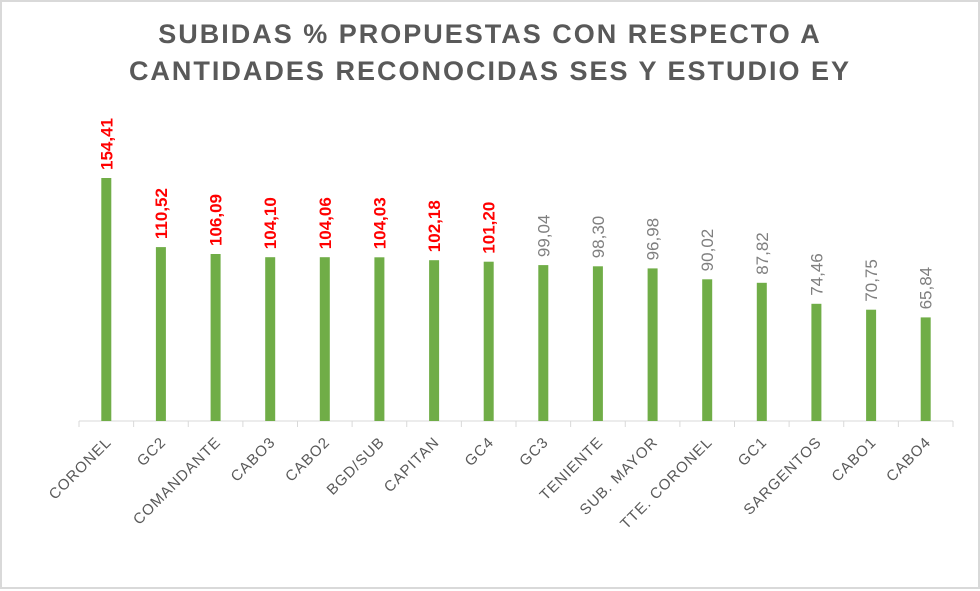 The width and height of the screenshot is (980, 591). I want to click on bar-sargentos, so click(816, 362).